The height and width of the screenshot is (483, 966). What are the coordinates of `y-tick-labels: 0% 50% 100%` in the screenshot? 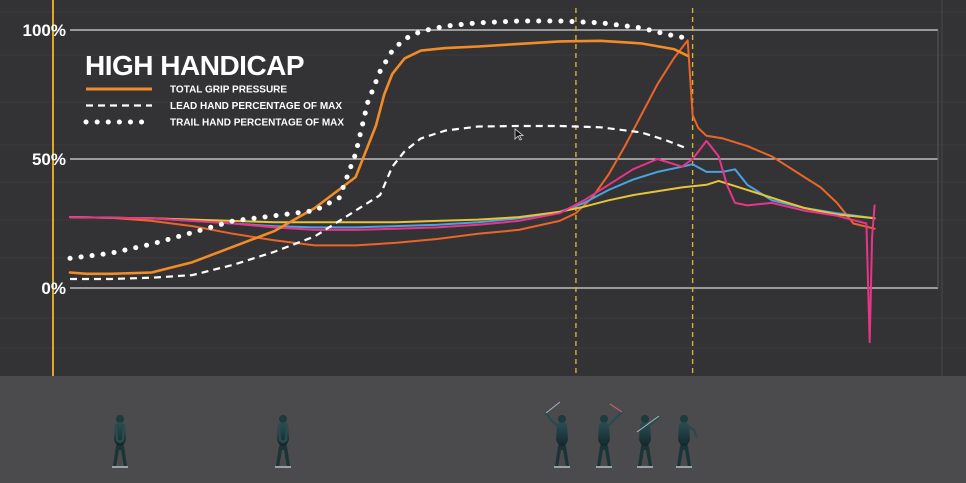 It's located at (44, 159).